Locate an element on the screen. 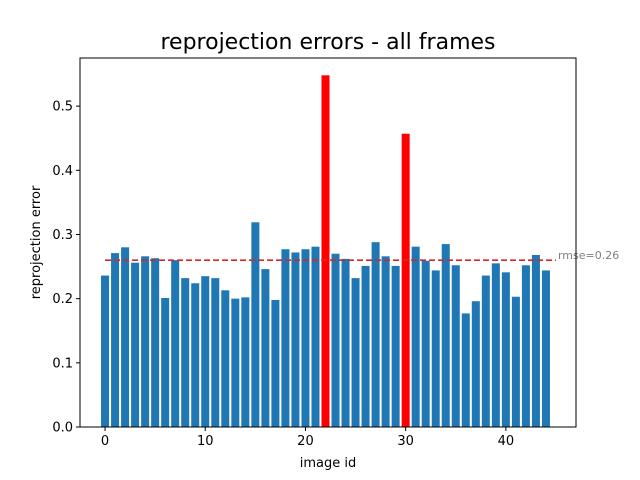 This screenshot has width=640, height=480. reference-line-group: rmse=0.26 is located at coordinates (362, 255).